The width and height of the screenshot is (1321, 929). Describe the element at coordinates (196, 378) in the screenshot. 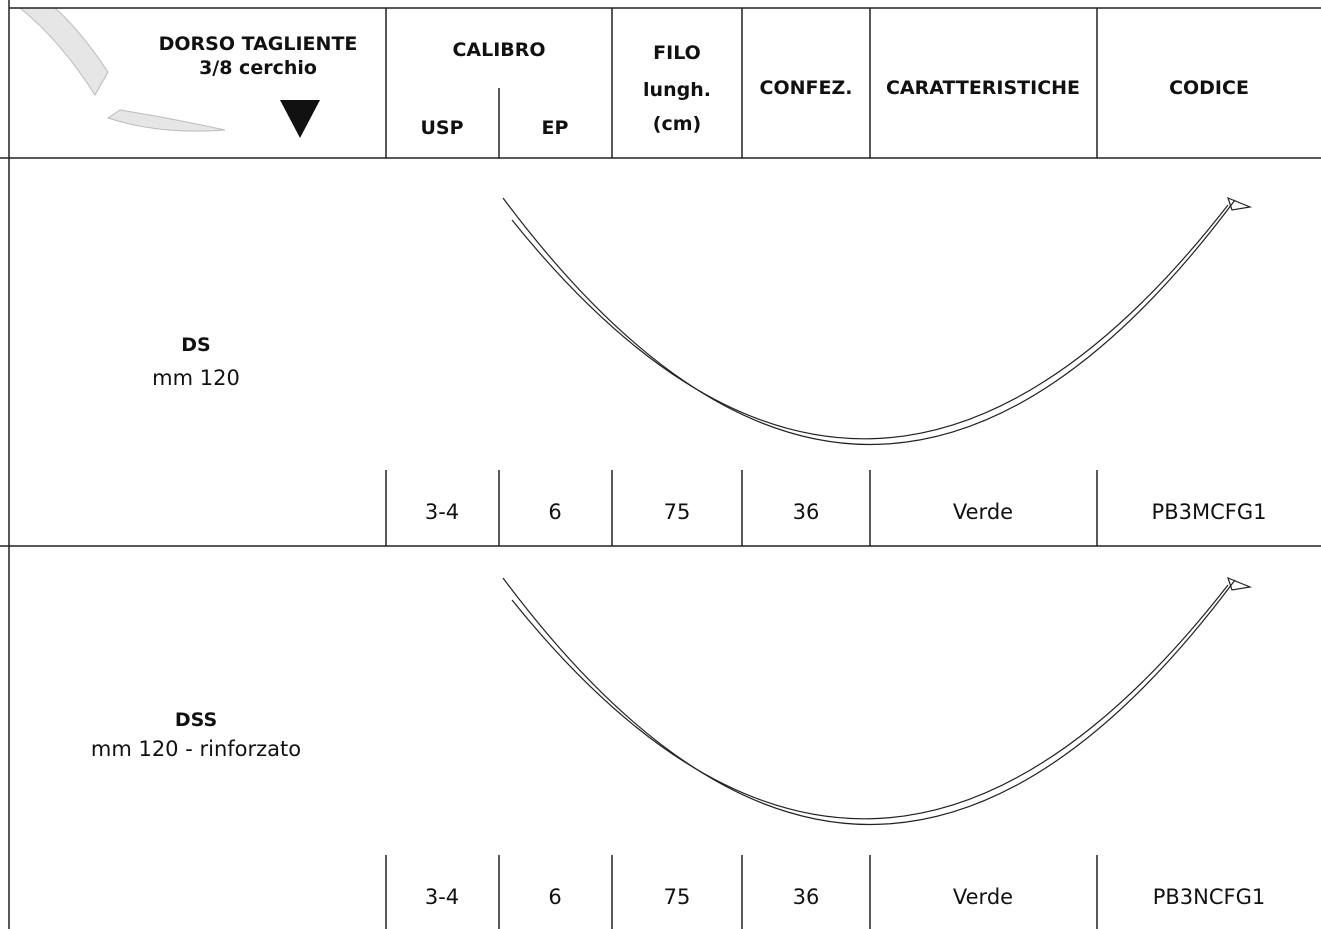

I see `row-size: mm 120` at that location.